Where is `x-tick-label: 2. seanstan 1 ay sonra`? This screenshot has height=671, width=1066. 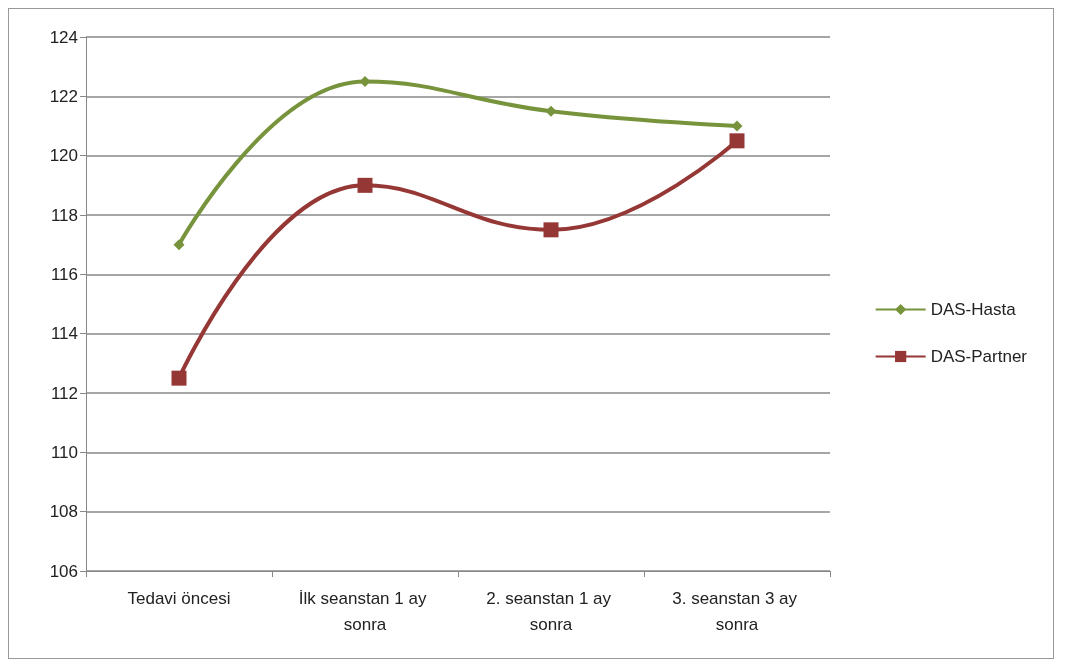
x-tick-label: 2. seanstan 1 ay sonra is located at coordinates (551, 611).